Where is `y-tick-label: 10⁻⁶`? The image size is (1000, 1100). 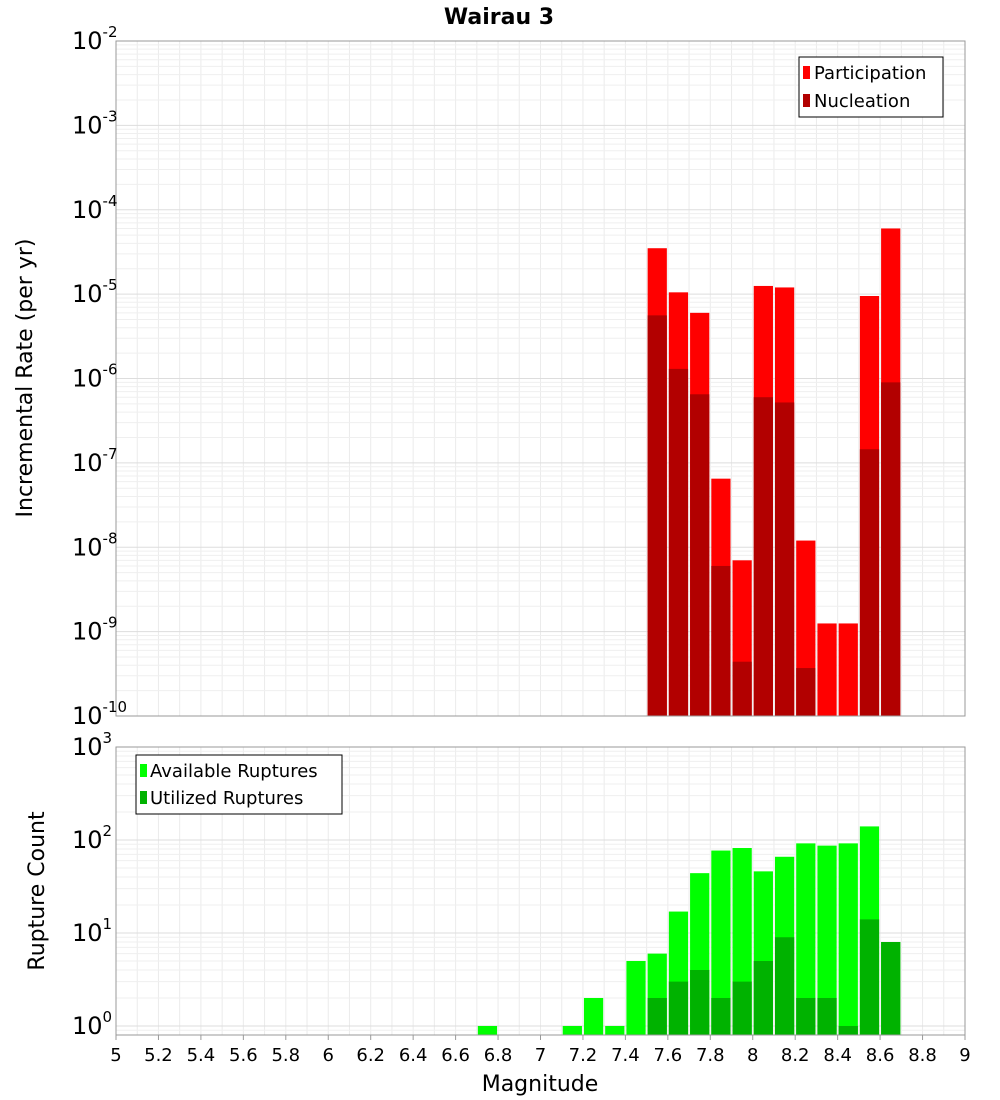 y-tick-label: 10⁻⁶ is located at coordinates (95, 377).